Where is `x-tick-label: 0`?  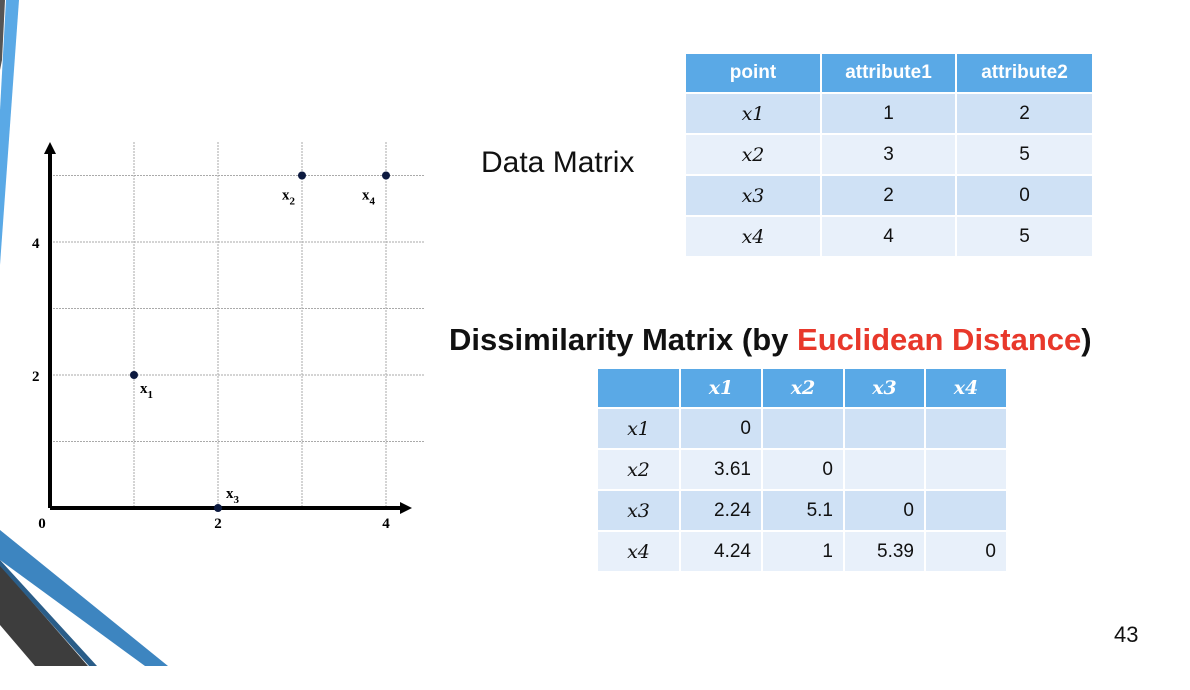
x-tick-label: 0 is located at coordinates (42, 523).